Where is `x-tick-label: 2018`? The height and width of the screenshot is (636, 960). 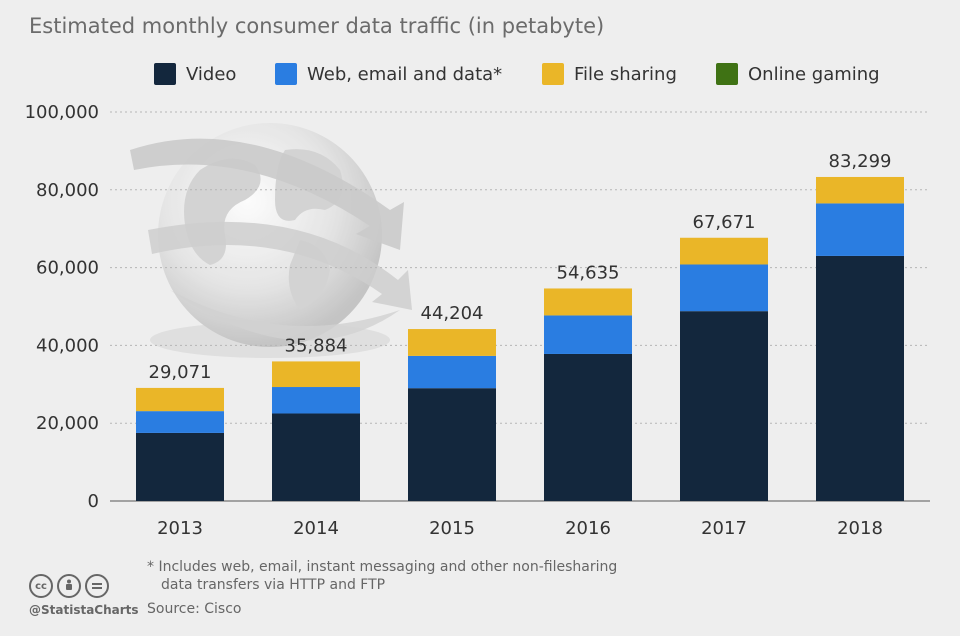 x-tick-label: 2018 is located at coordinates (860, 528).